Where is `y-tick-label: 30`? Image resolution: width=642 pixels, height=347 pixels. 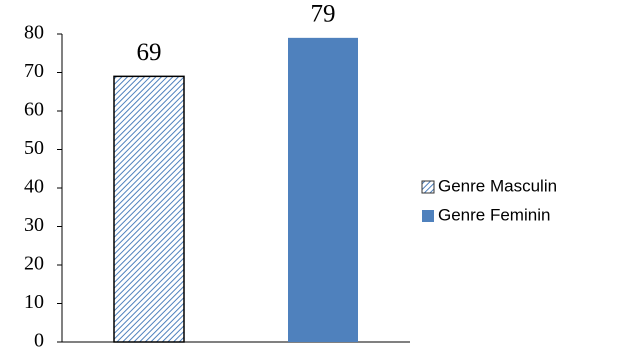
y-tick-label: 30 is located at coordinates (34, 225).